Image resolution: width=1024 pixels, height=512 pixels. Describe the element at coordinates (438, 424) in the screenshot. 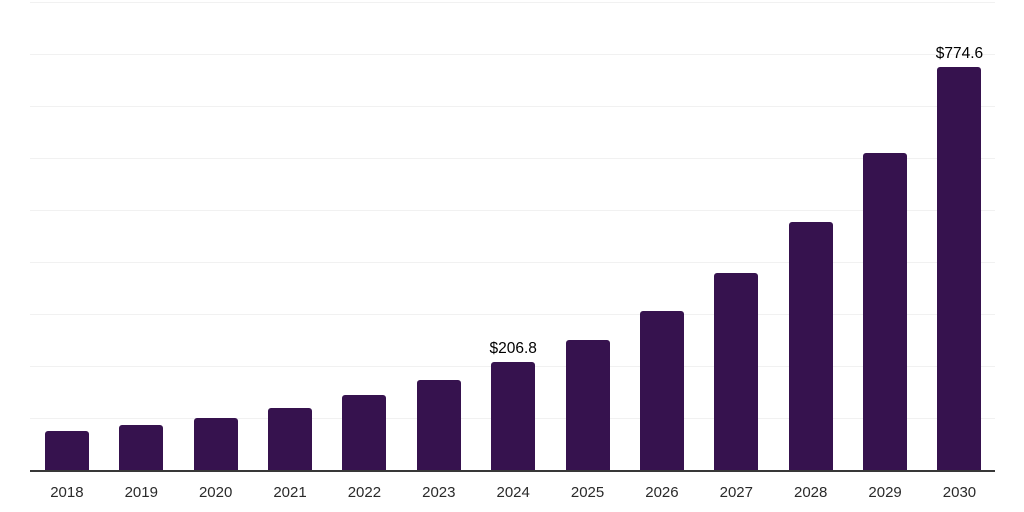

I see `bar-2023` at that location.